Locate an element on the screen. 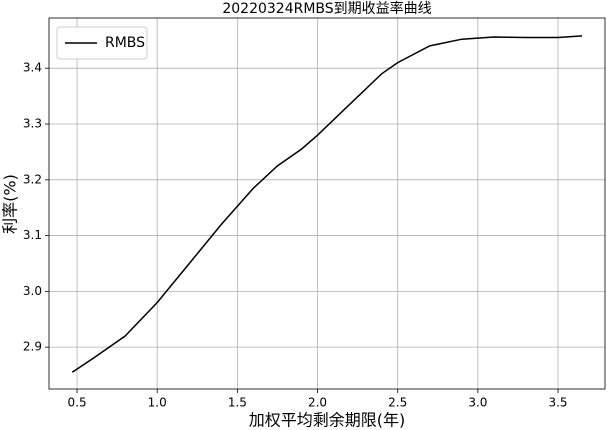  y-tick-label: 3.0 is located at coordinates (32, 291).